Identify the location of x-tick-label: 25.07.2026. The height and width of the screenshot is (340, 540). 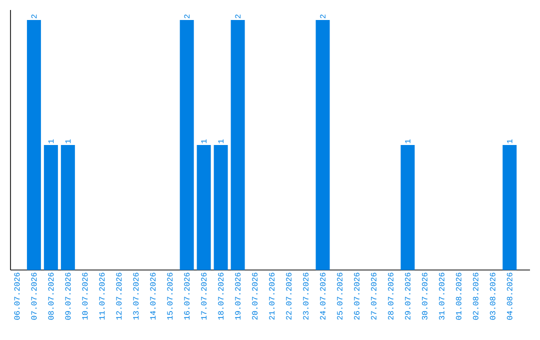
(339, 296).